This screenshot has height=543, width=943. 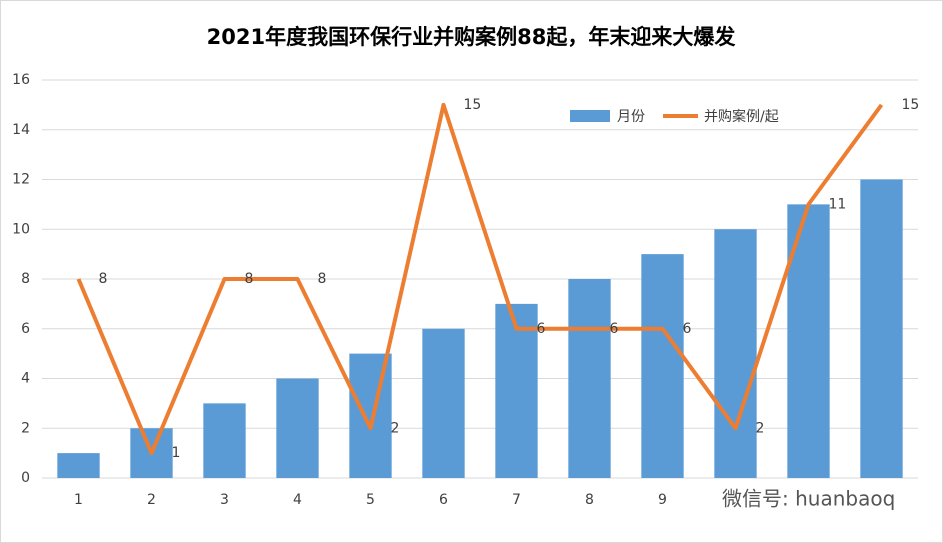 I want to click on data-label: 1, so click(x=176, y=453).